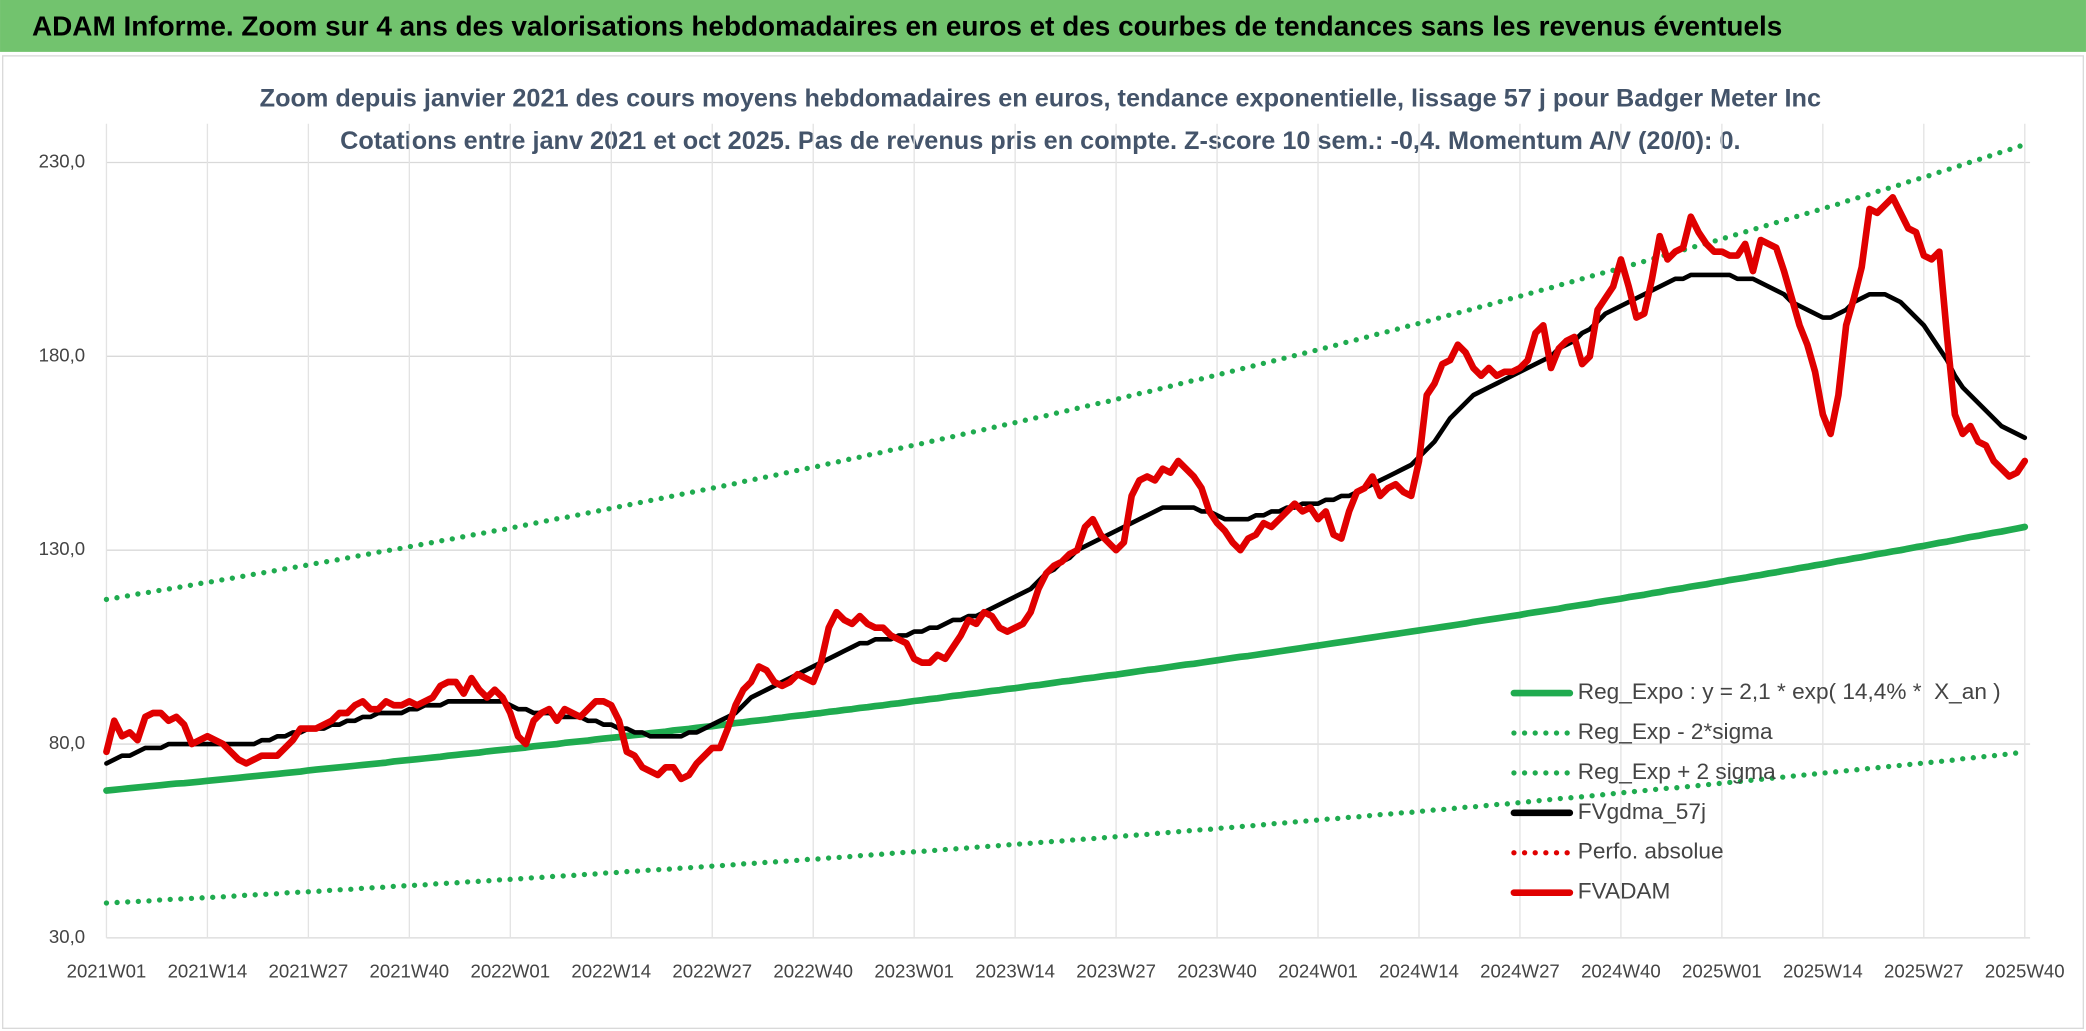 The height and width of the screenshot is (1031, 2086). Describe the element at coordinates (510, 970) in the screenshot. I see `x-tick-label: 2022W01` at that location.